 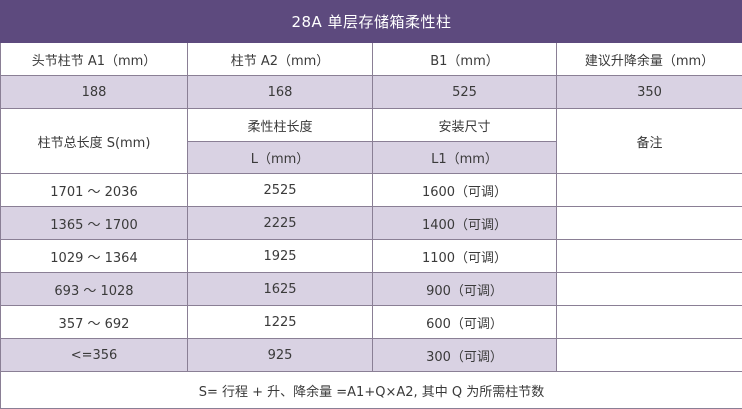 What do you see at coordinates (280, 59) in the screenshot?
I see `header-a2: 柱节 A2（mm）` at bounding box center [280, 59].